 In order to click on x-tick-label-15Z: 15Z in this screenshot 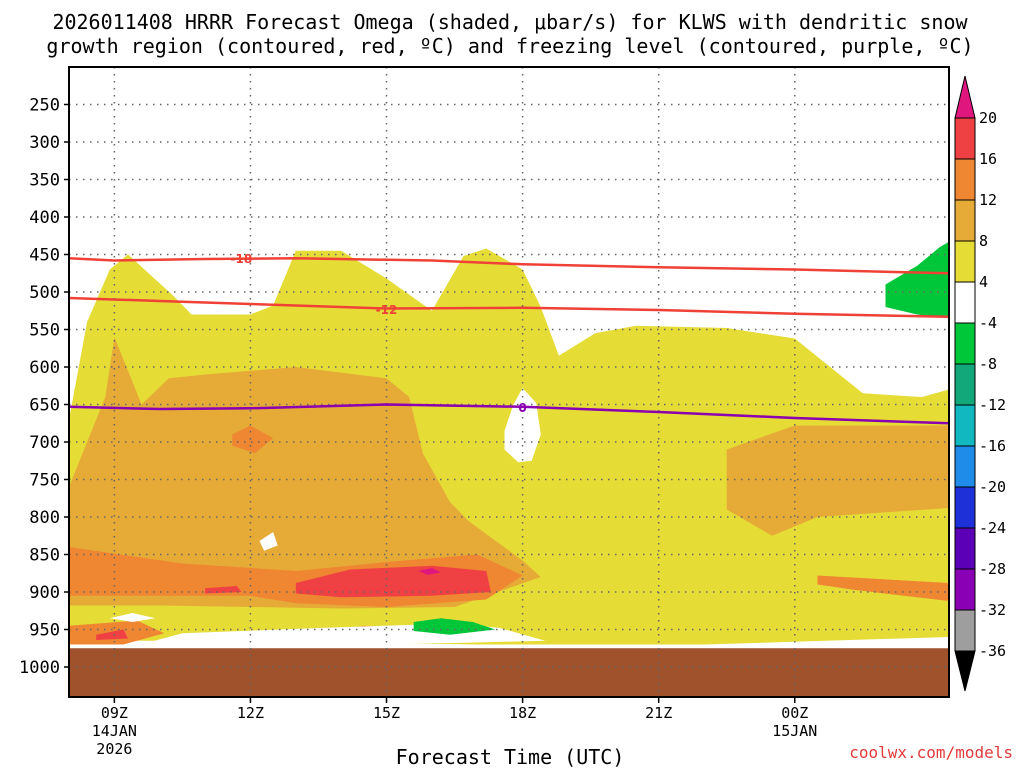, I will do `click(386, 713)`.